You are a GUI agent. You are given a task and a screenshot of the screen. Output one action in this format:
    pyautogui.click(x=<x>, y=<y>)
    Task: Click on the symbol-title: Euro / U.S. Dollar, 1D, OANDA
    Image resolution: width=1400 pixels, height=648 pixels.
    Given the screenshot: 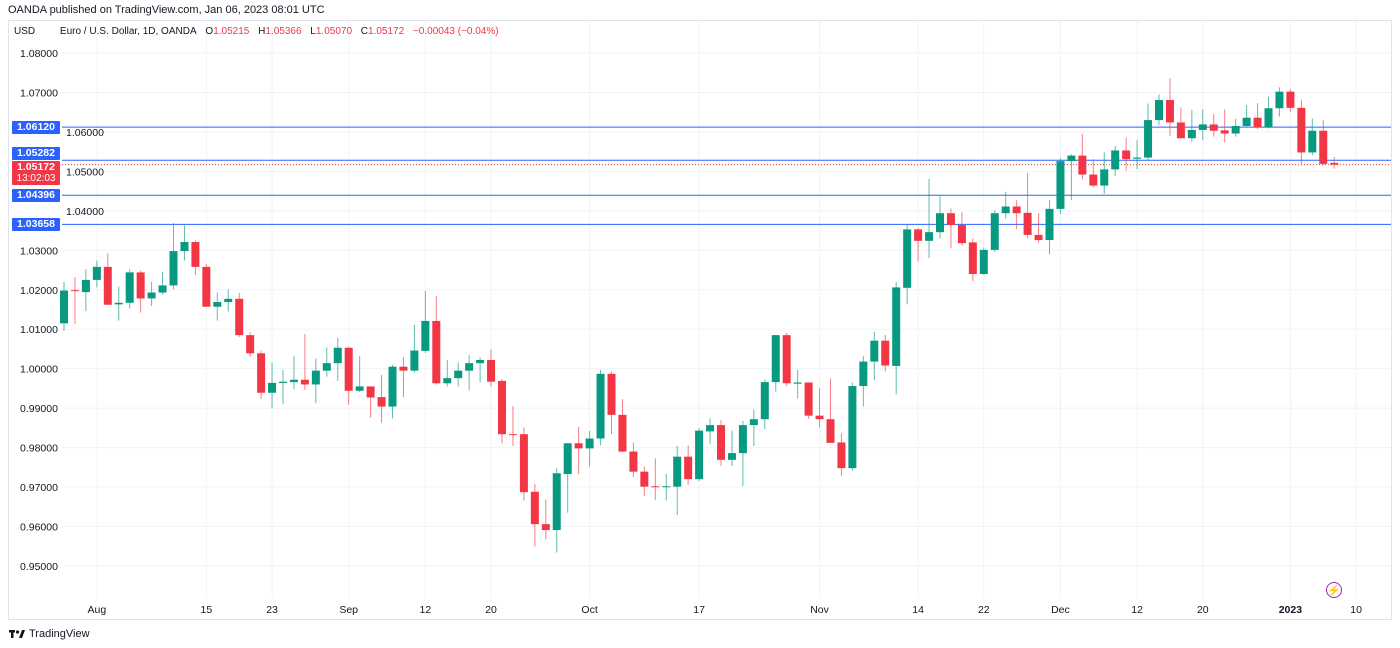 What is the action you would take?
    pyautogui.click(x=128, y=31)
    